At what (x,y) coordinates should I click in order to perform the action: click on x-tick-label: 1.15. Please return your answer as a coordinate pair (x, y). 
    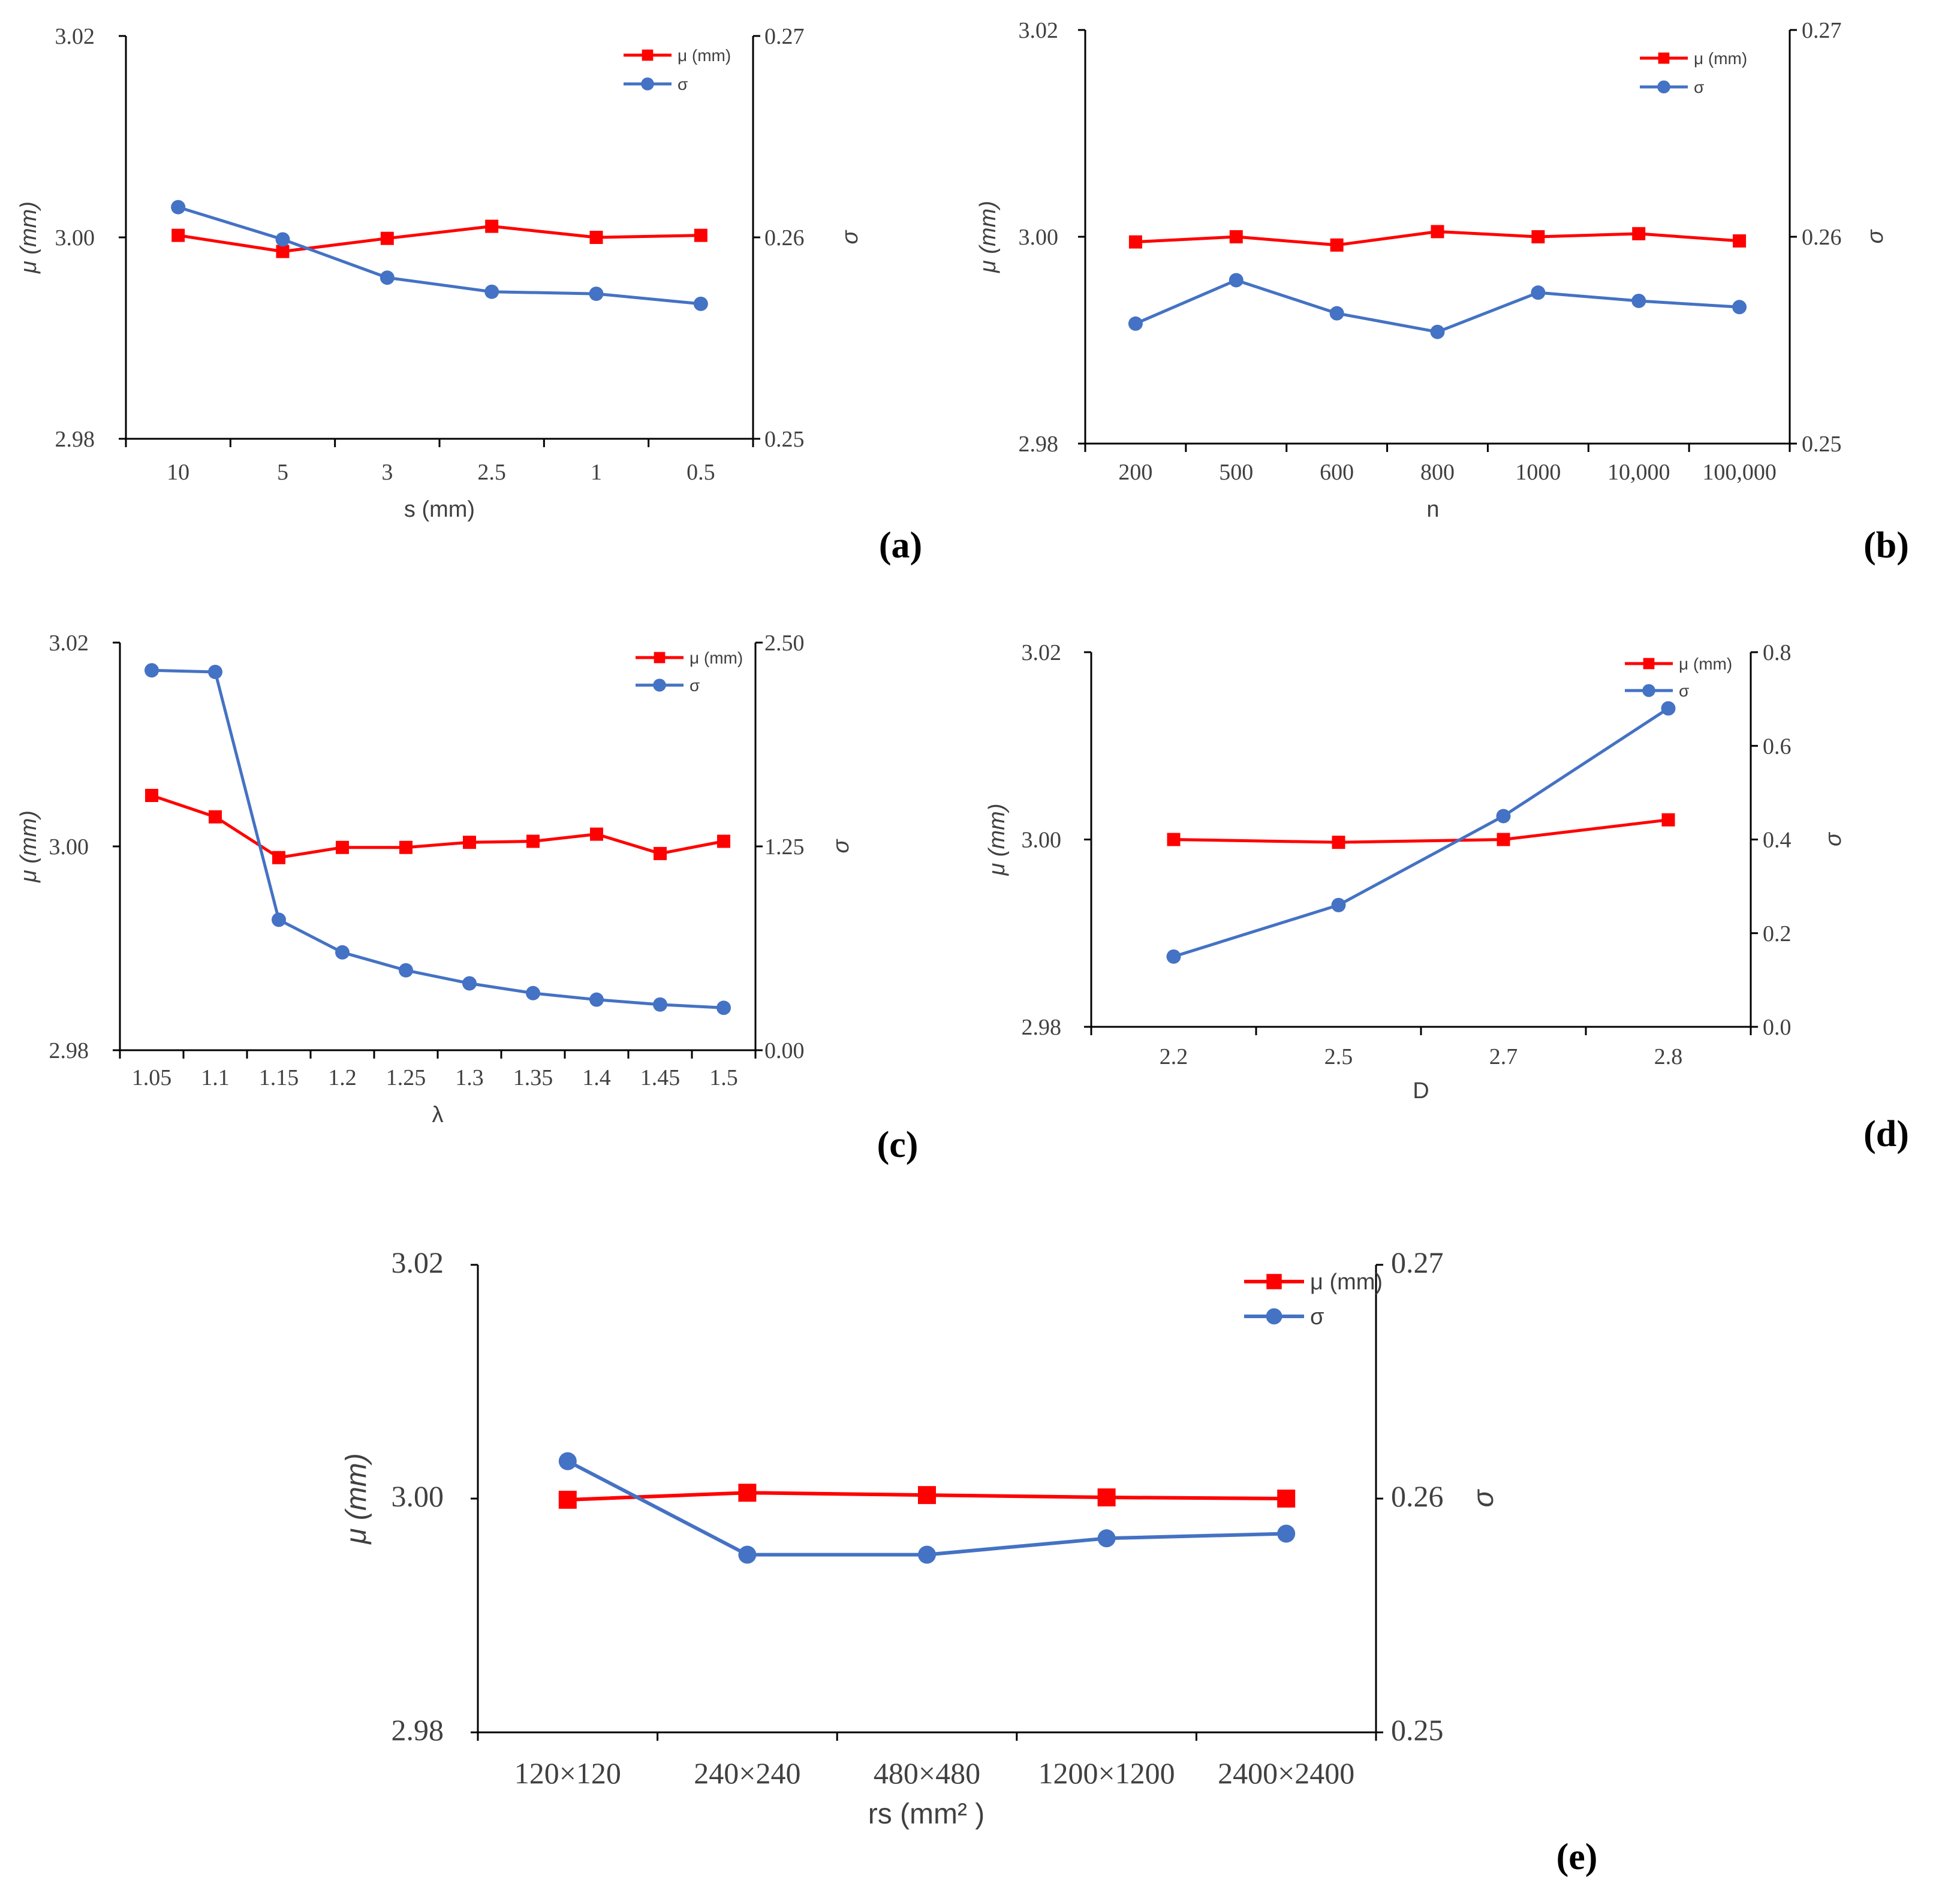
    Looking at the image, I should click on (279, 1077).